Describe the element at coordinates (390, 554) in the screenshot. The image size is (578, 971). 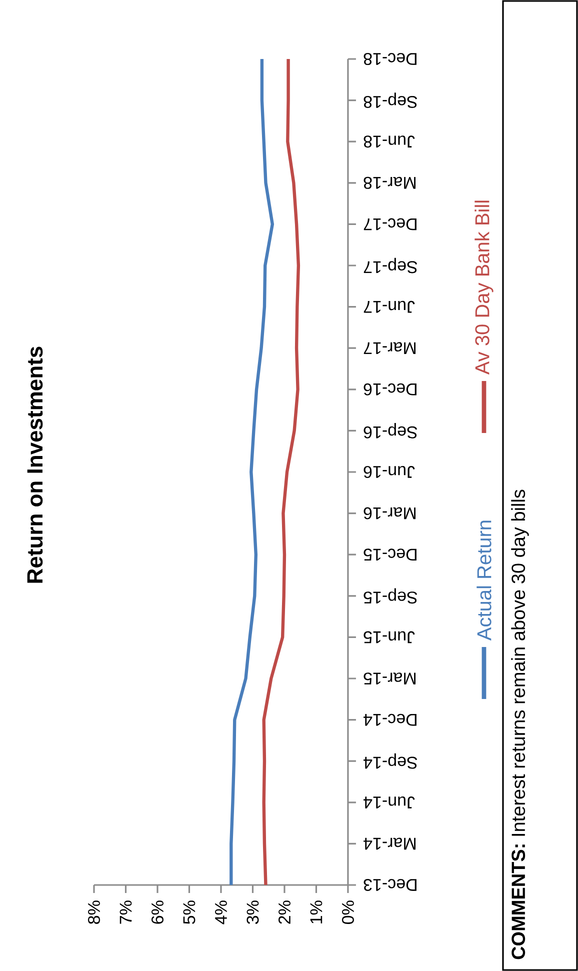
I see `y-tick-label: Dec-15` at that location.